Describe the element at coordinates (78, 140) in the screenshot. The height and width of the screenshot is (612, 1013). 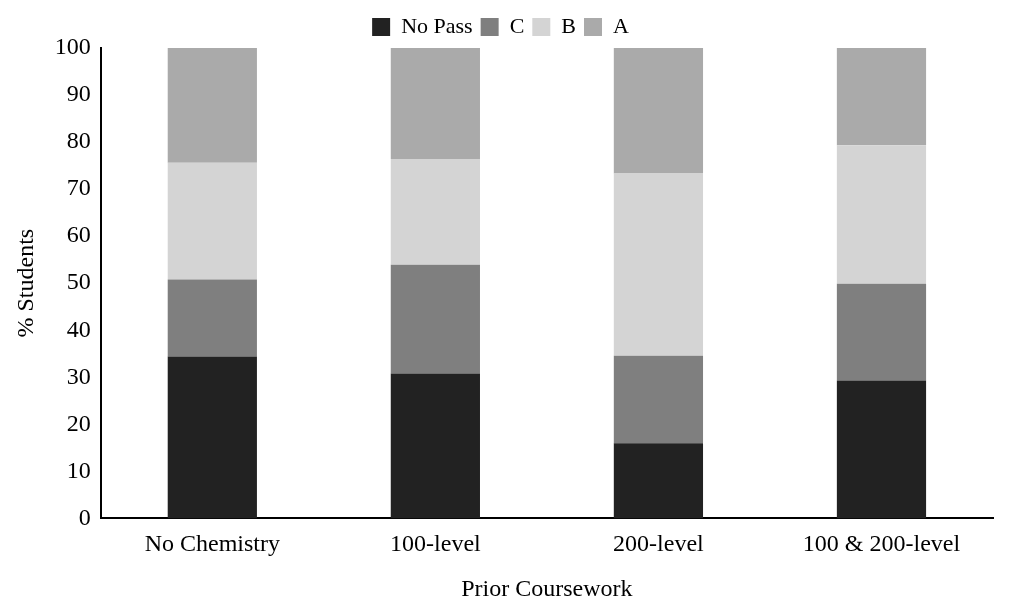
I see `y-tick-label: 80` at that location.